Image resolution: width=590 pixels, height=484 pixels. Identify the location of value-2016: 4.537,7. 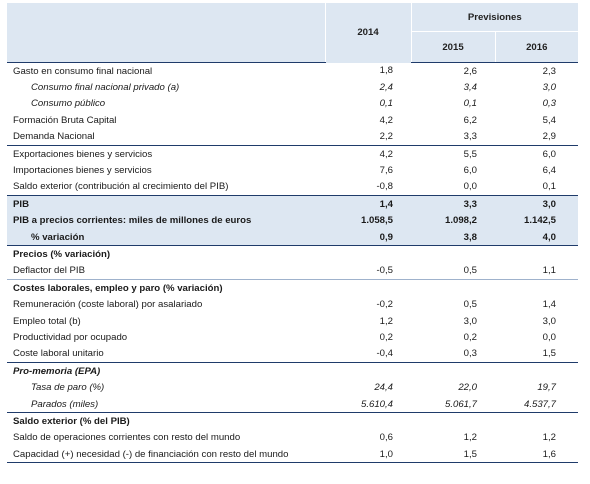
(539, 404).